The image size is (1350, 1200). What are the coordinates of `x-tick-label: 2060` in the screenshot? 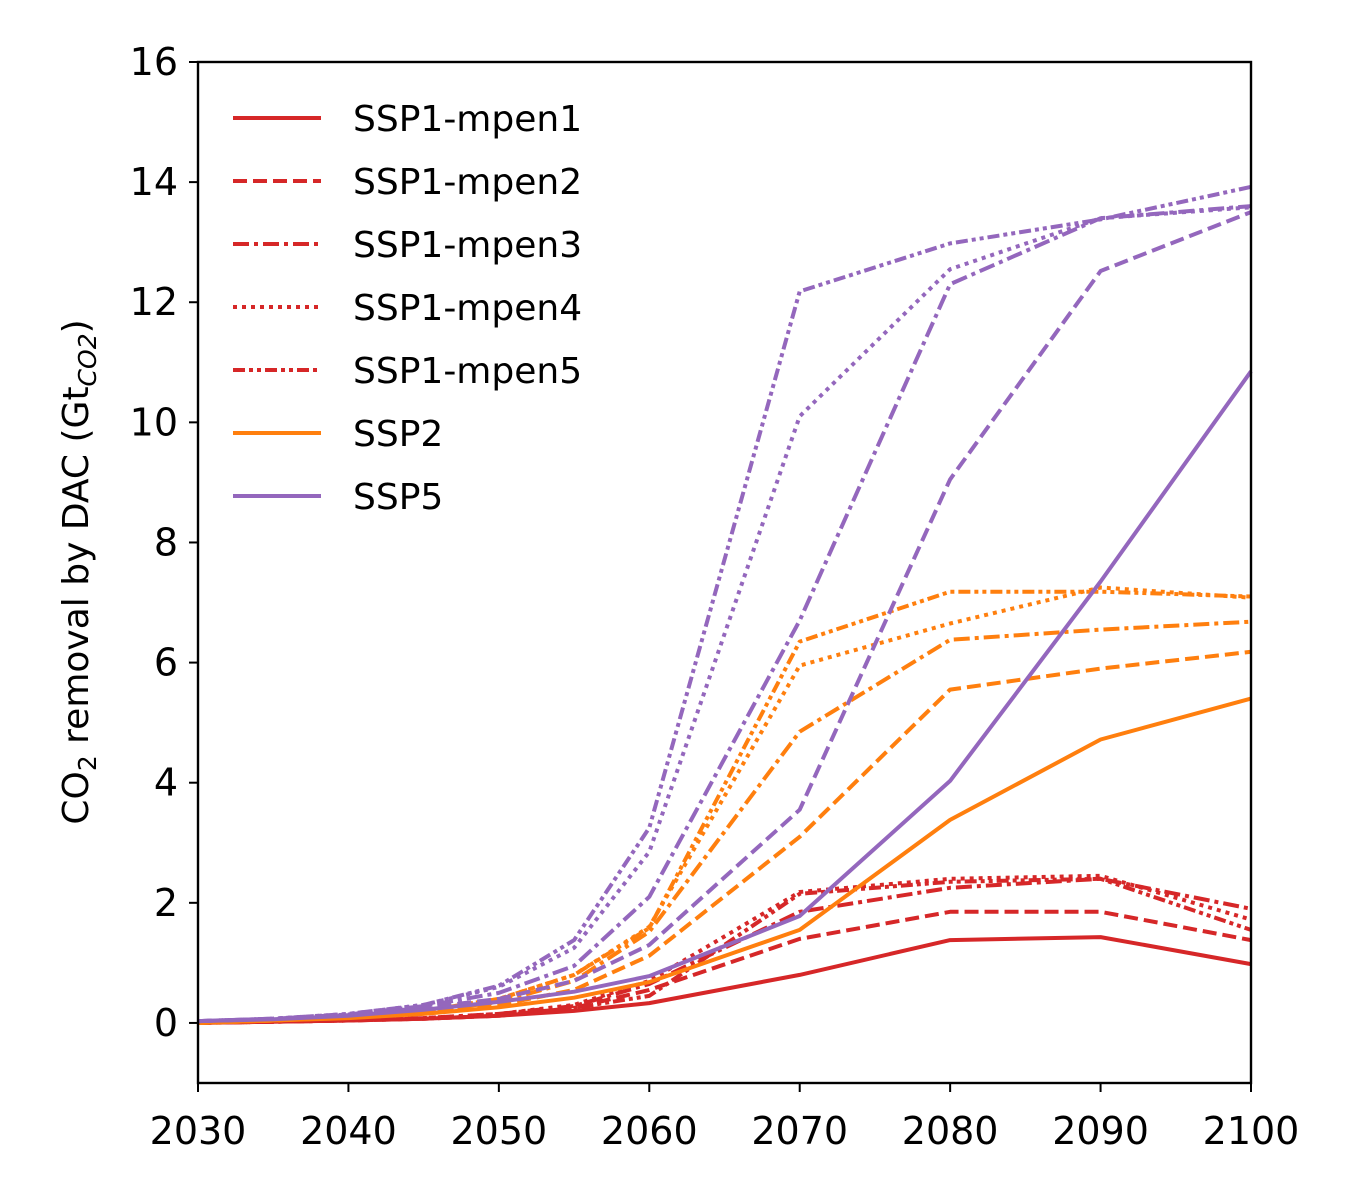 It's located at (649, 1131).